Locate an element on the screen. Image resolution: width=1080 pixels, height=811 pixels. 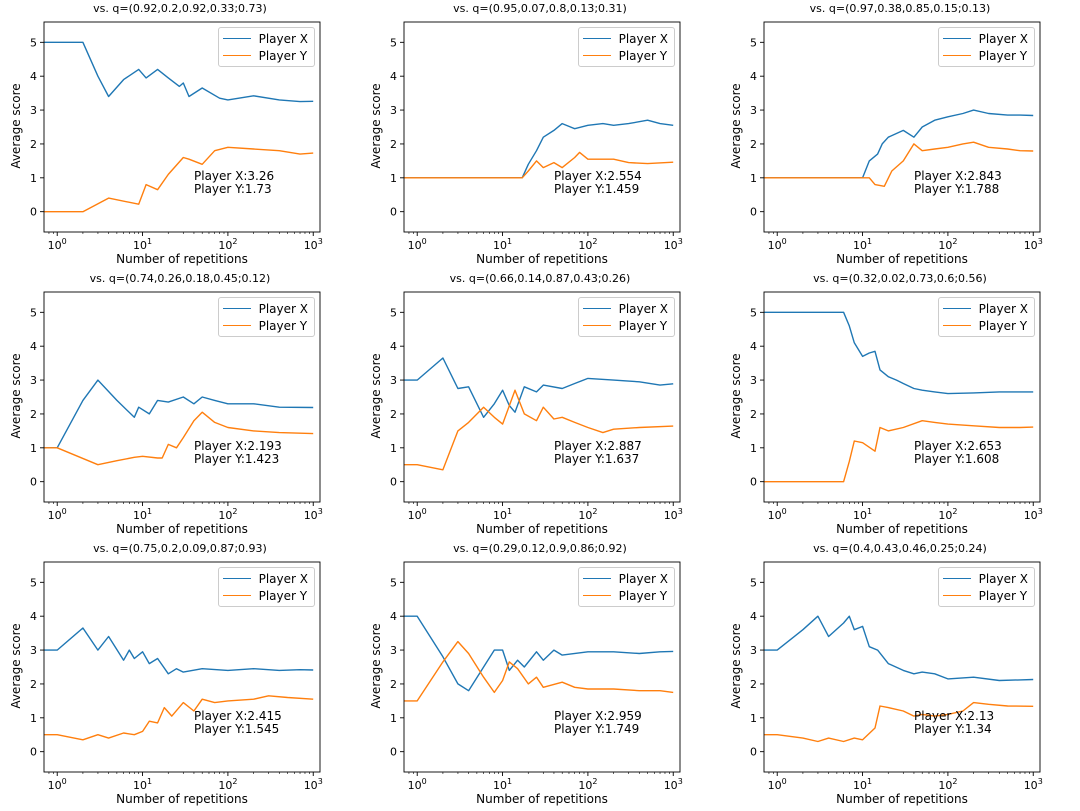
annotation-line: Player Y:1.637 is located at coordinates (597, 459).